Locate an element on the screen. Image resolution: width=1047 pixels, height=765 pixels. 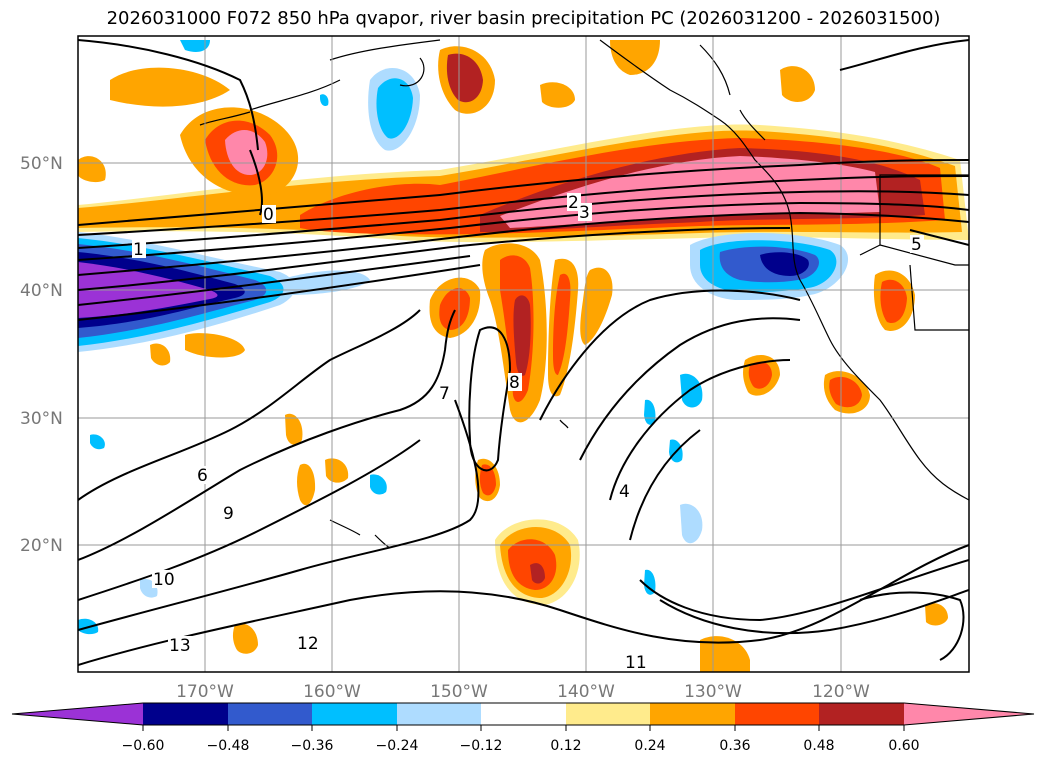
lon-label-170w: 170°W is located at coordinates (205, 692).